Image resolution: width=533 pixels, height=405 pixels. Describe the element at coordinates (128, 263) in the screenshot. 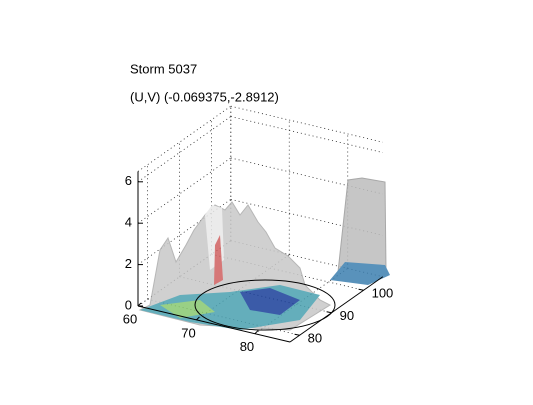

I see `z-tick-label: 2` at that location.